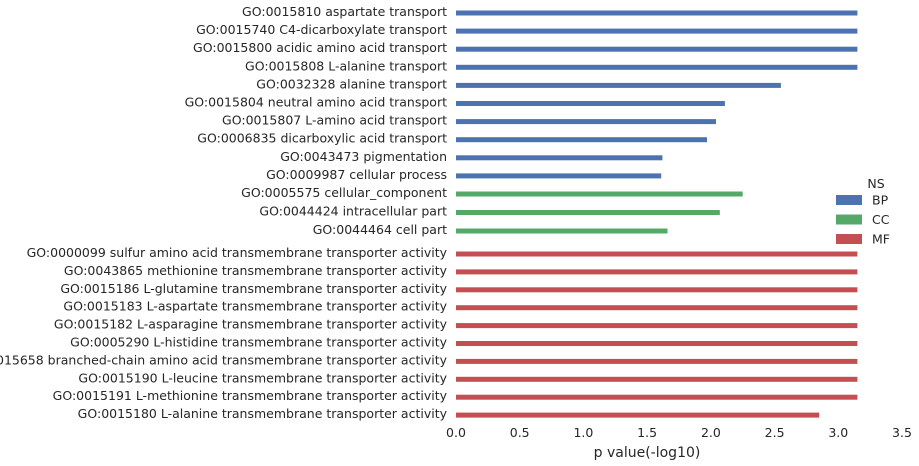  What do you see at coordinates (647, 453) in the screenshot?
I see `x-axis-title: p value(-log10)` at bounding box center [647, 453].